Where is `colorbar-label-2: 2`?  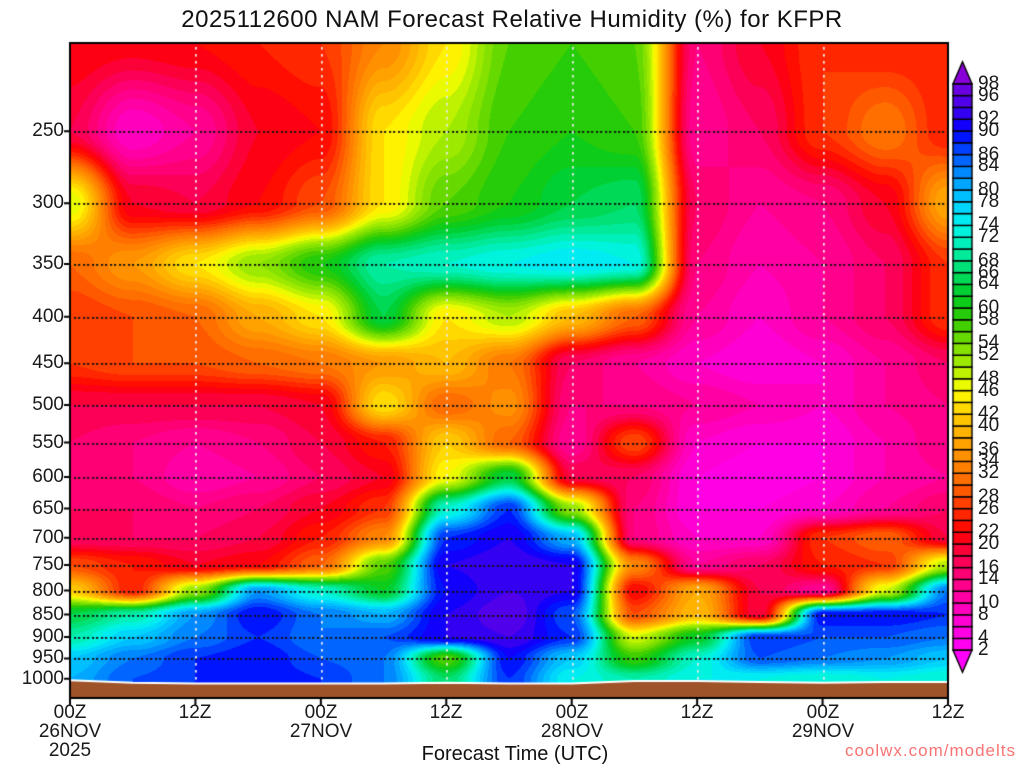 colorbar-label-2: 2 is located at coordinates (983, 649).